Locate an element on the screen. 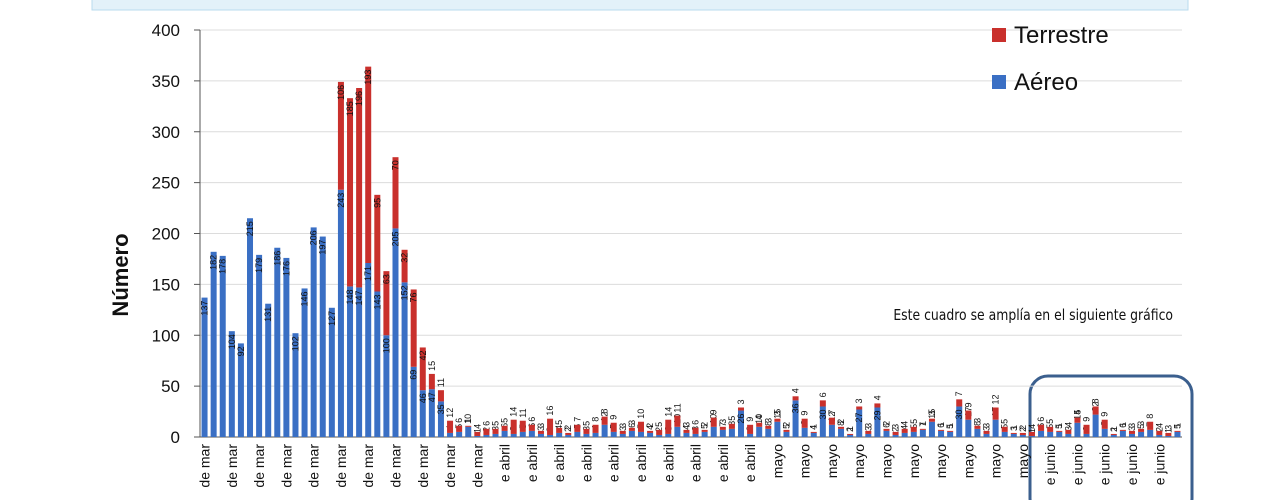  data-label: 186 is located at coordinates (277, 258).